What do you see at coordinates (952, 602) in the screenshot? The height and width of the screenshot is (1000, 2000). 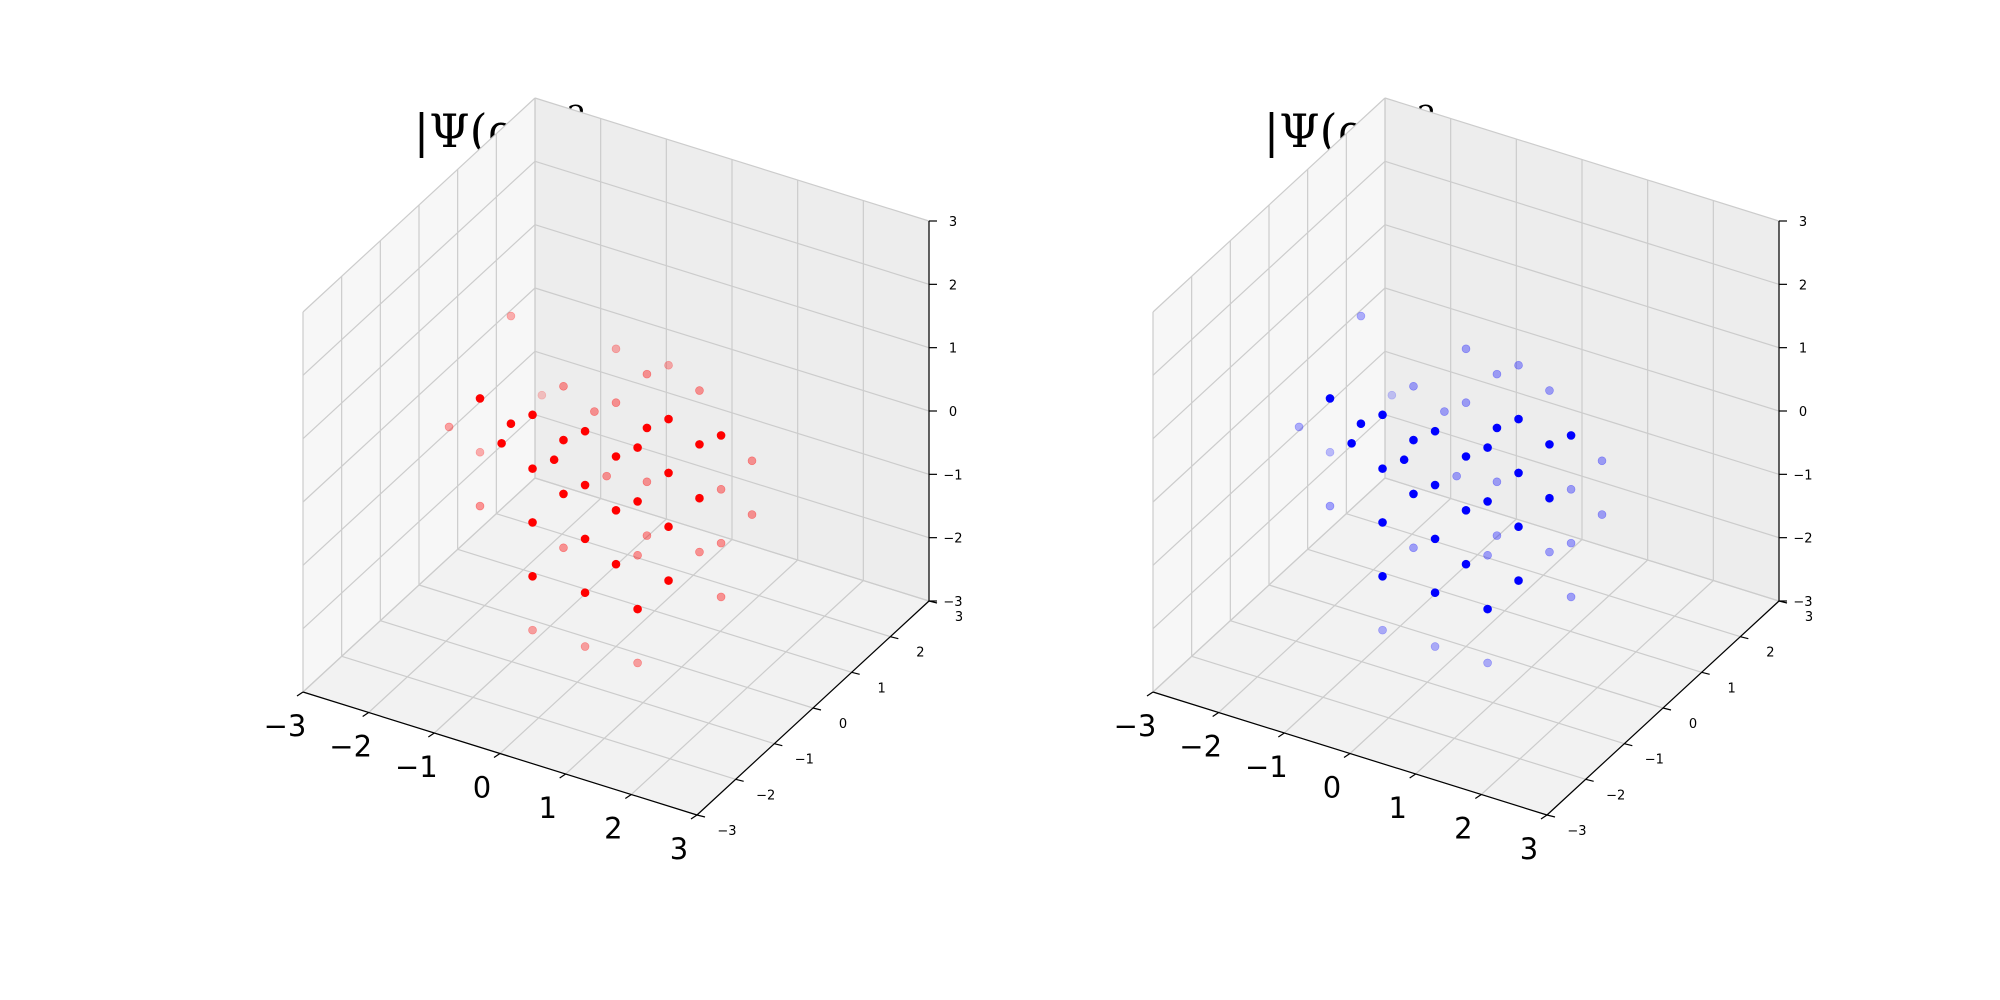 I see `z-tick-label: −3` at bounding box center [952, 602].